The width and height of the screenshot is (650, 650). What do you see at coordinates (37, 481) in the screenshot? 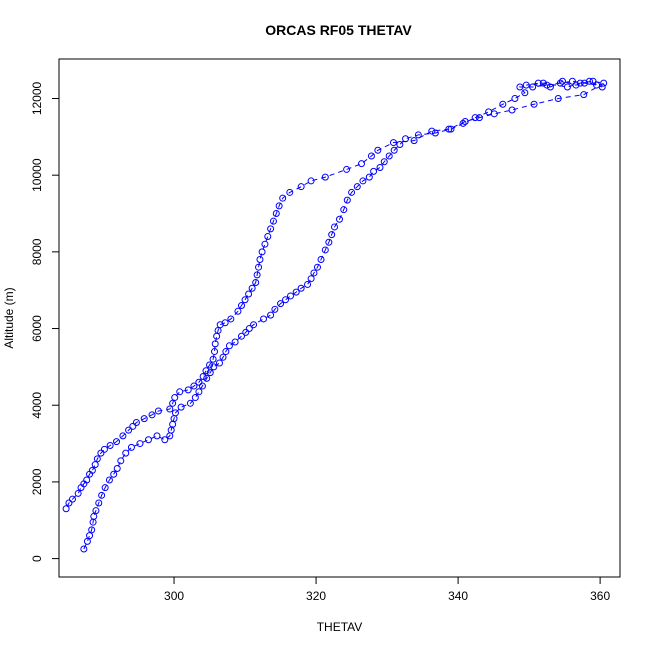
I see `y-tick-label: 2000` at bounding box center [37, 481].